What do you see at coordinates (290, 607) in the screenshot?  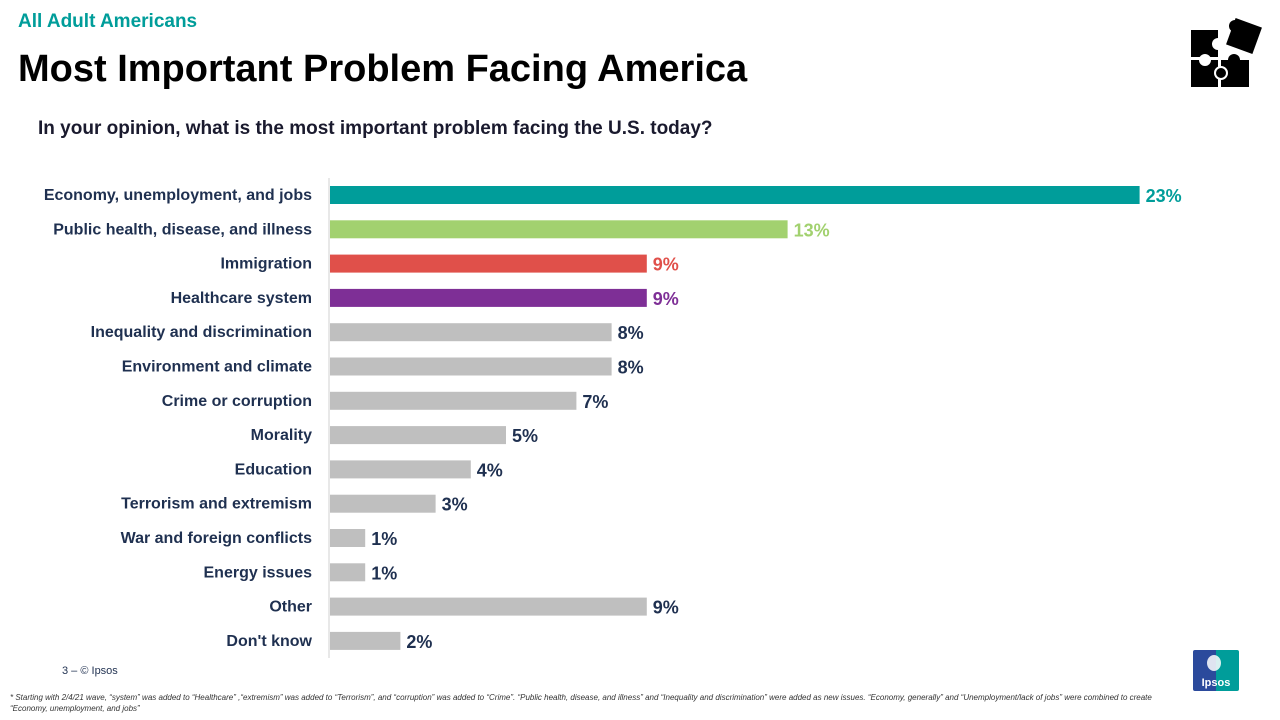 I see `category-label: Other` at bounding box center [290, 607].